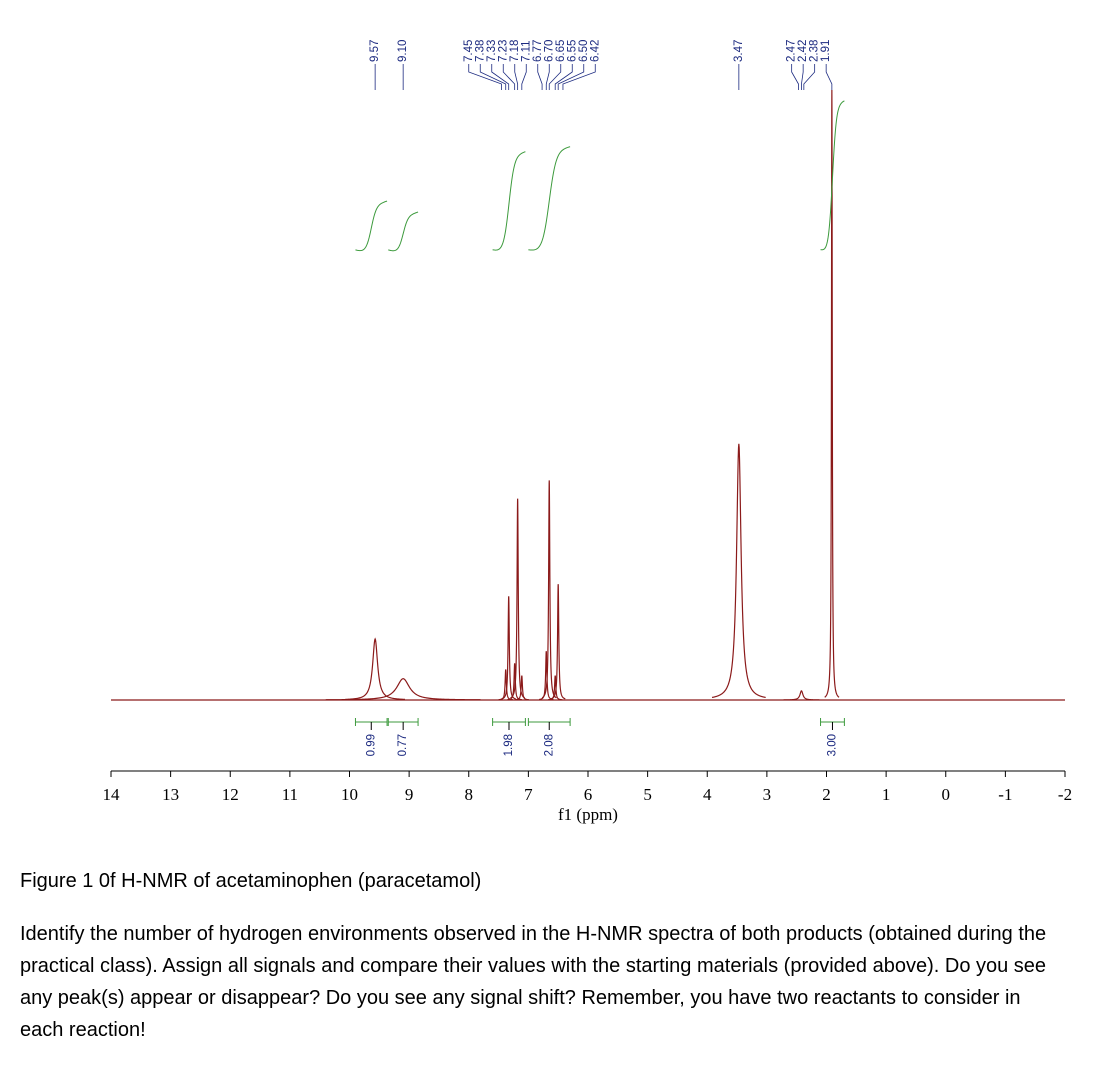 This screenshot has height=1084, width=1098. I want to click on peak-label: 7.11, so click(526, 51).